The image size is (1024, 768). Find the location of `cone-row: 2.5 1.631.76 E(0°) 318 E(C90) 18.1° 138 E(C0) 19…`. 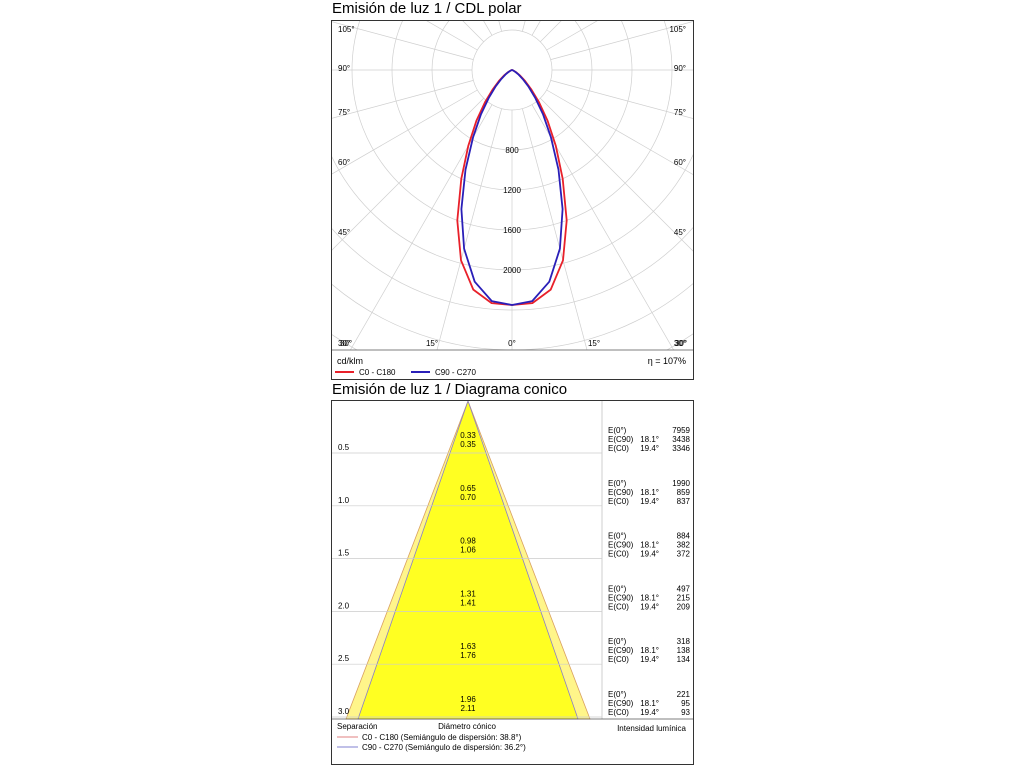

cone-row: 2.5 1.631.76 E(0°) 318 E(C90) 18.1° 138 E(C0) 19… is located at coordinates (511, 651).